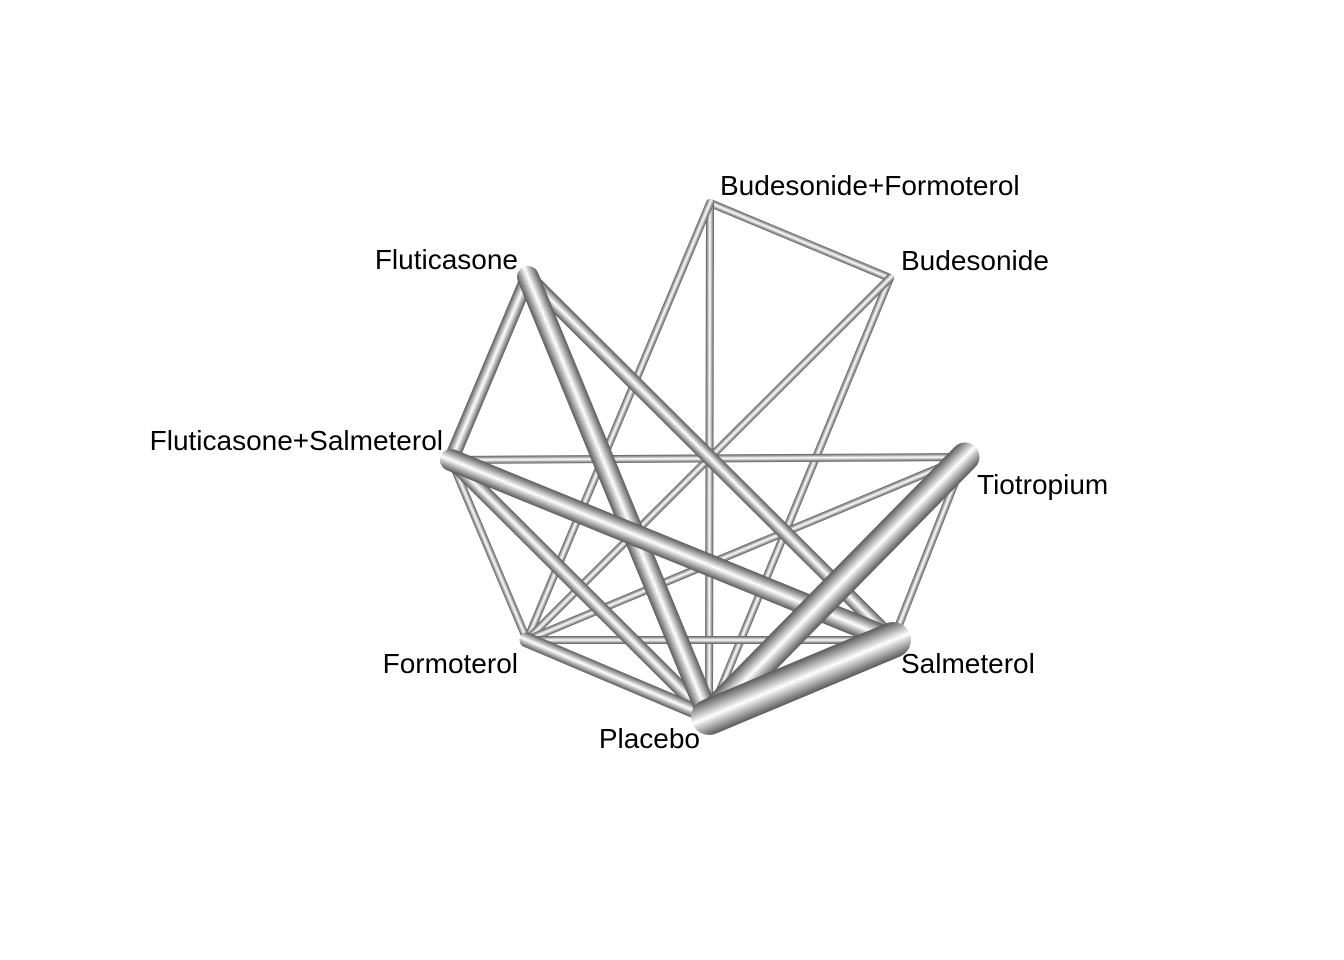  Describe the element at coordinates (870, 185) in the screenshot. I see `node-label-bud_form: Budesonide+Formoterol` at that location.